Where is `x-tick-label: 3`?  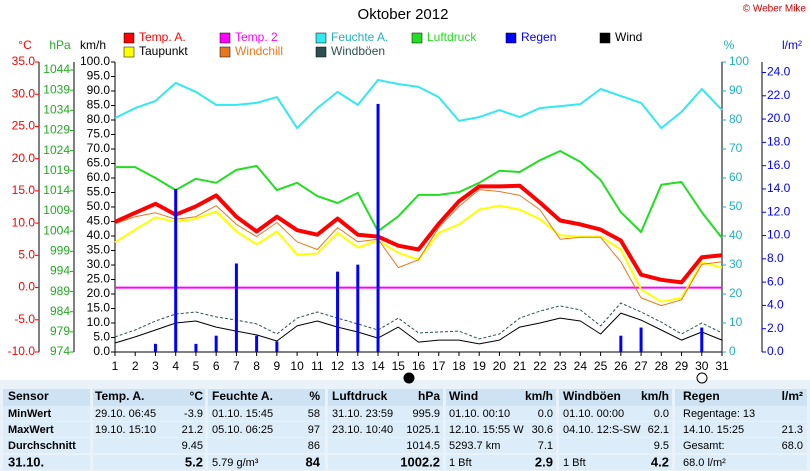 x-tick-label: 3 is located at coordinates (155, 366).